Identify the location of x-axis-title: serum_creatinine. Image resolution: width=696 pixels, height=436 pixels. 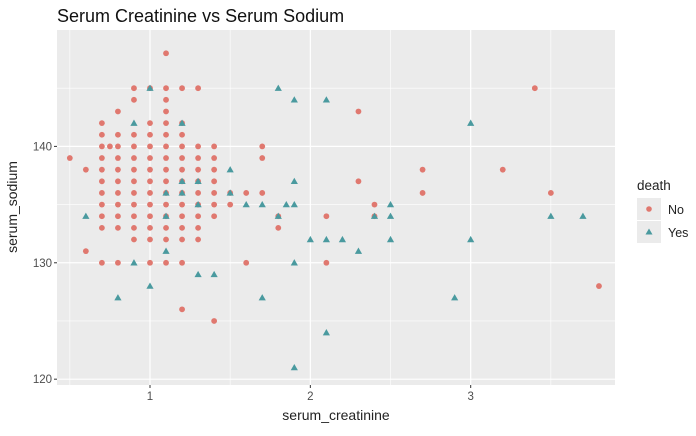
(336, 415).